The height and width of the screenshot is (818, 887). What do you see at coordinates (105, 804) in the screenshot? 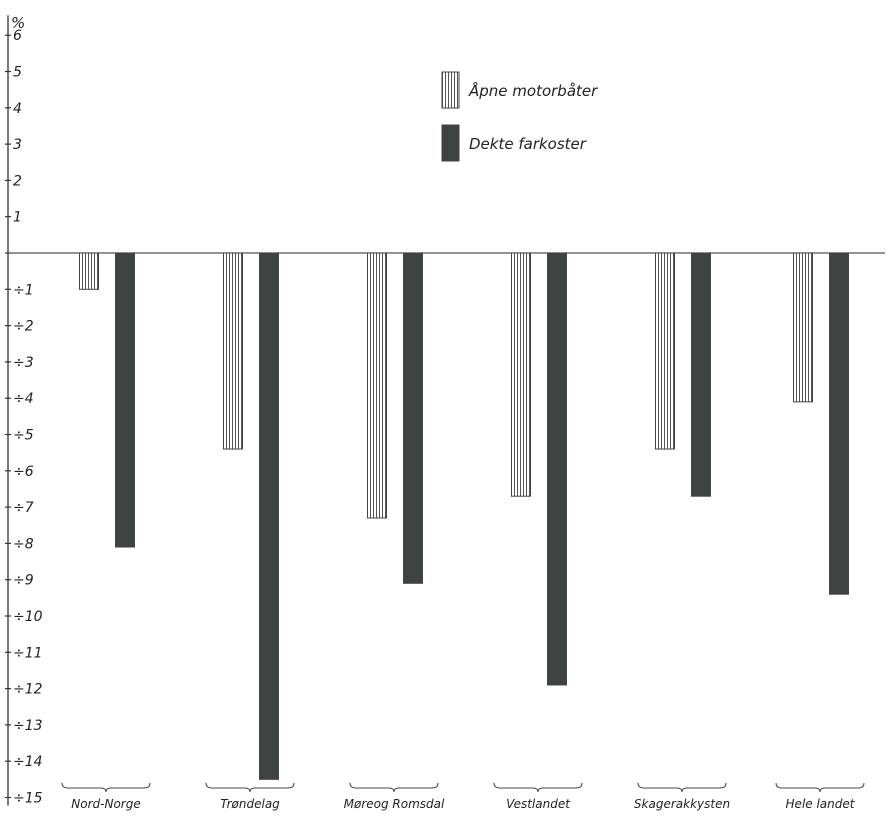
I see `x-category-label: Nord-Norge` at bounding box center [105, 804].